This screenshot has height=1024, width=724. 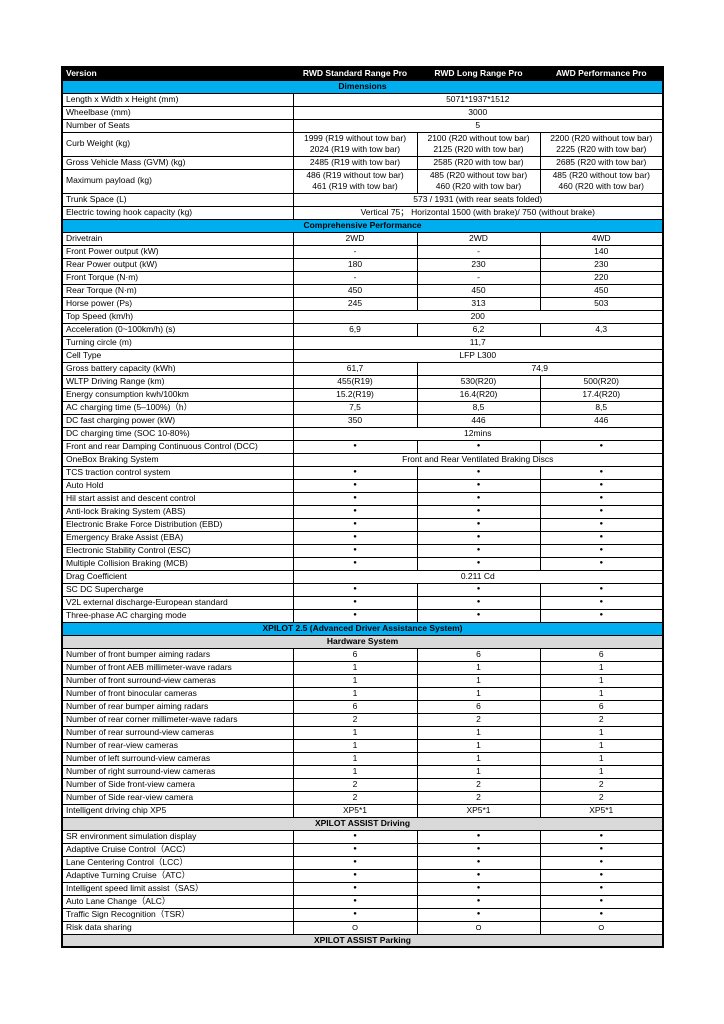 I want to click on spec-row: Gross battery capacity (kWh) 61,7 74,9, so click(x=362, y=368).